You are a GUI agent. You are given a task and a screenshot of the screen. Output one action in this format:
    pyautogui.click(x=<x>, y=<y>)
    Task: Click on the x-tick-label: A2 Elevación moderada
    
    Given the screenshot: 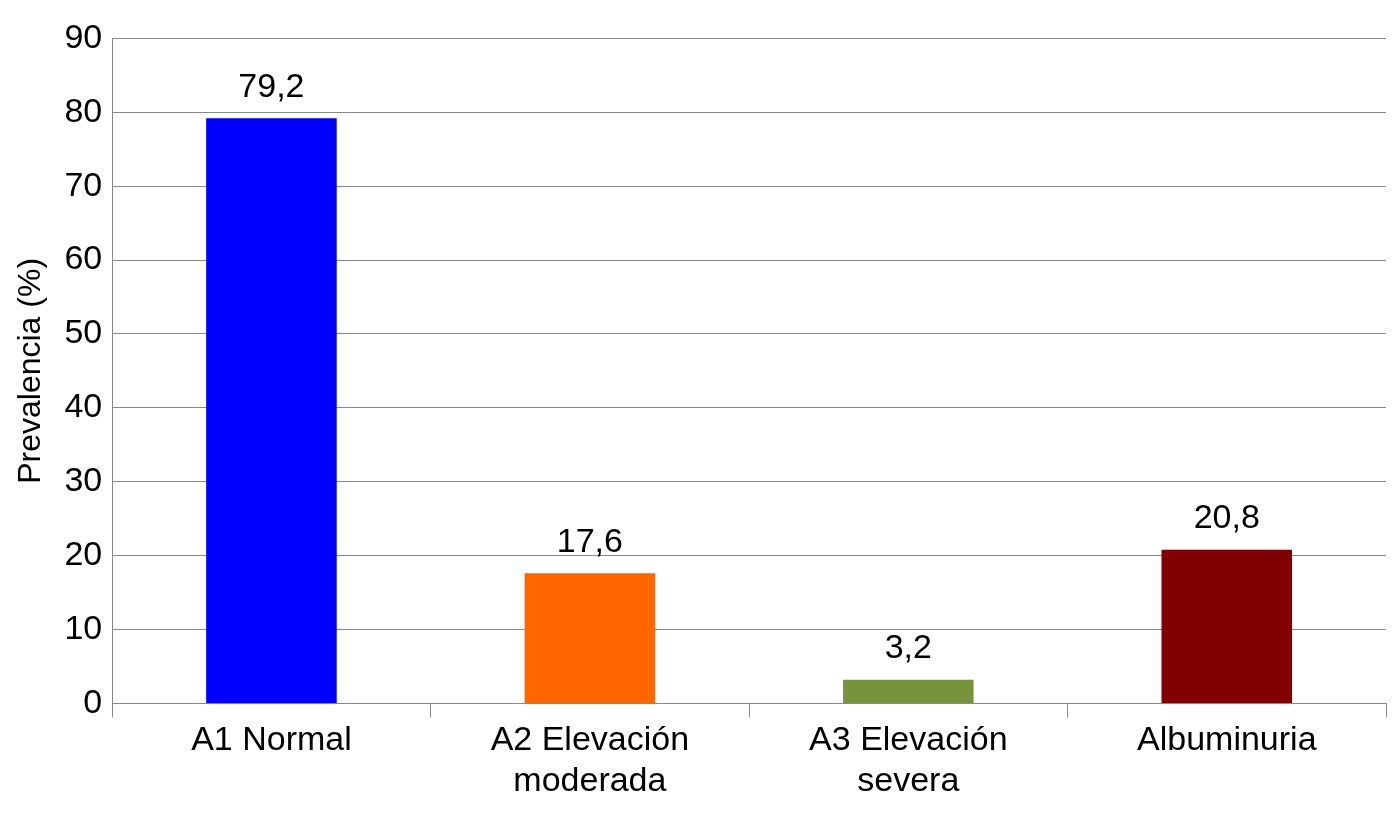 What is the action you would take?
    pyautogui.click(x=590, y=758)
    